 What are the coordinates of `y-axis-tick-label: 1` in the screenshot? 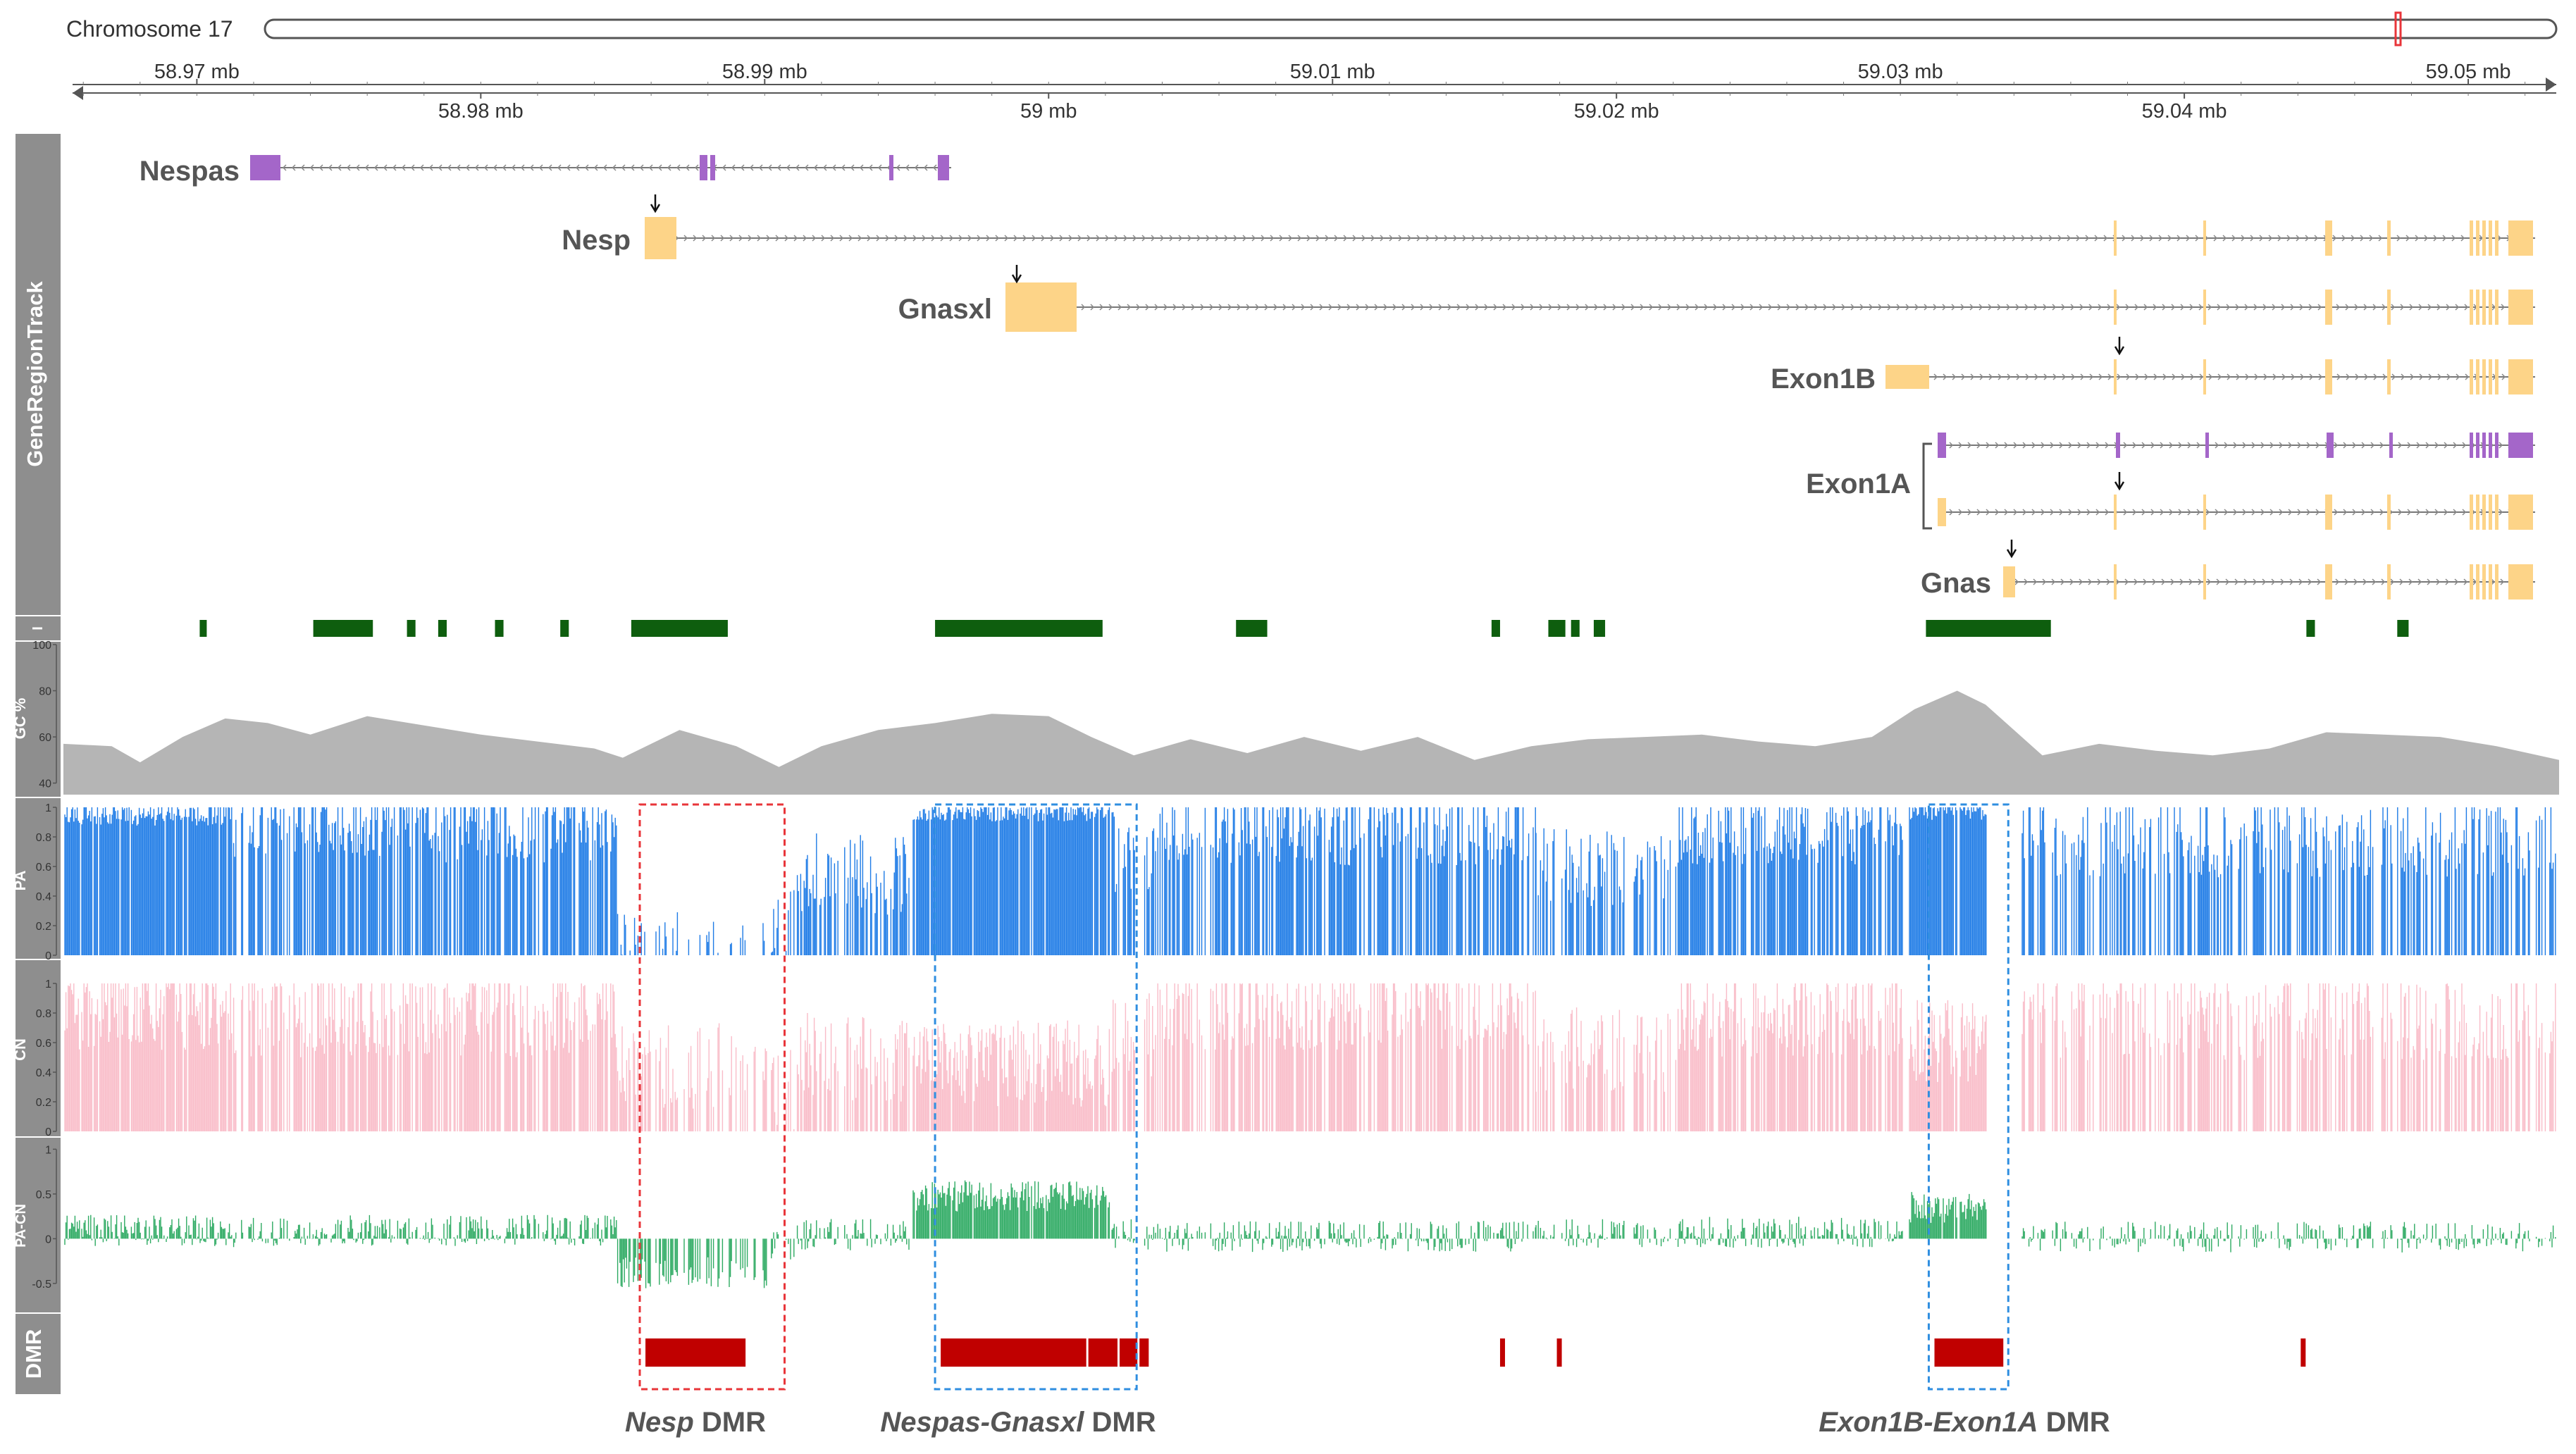 It's located at (48, 808).